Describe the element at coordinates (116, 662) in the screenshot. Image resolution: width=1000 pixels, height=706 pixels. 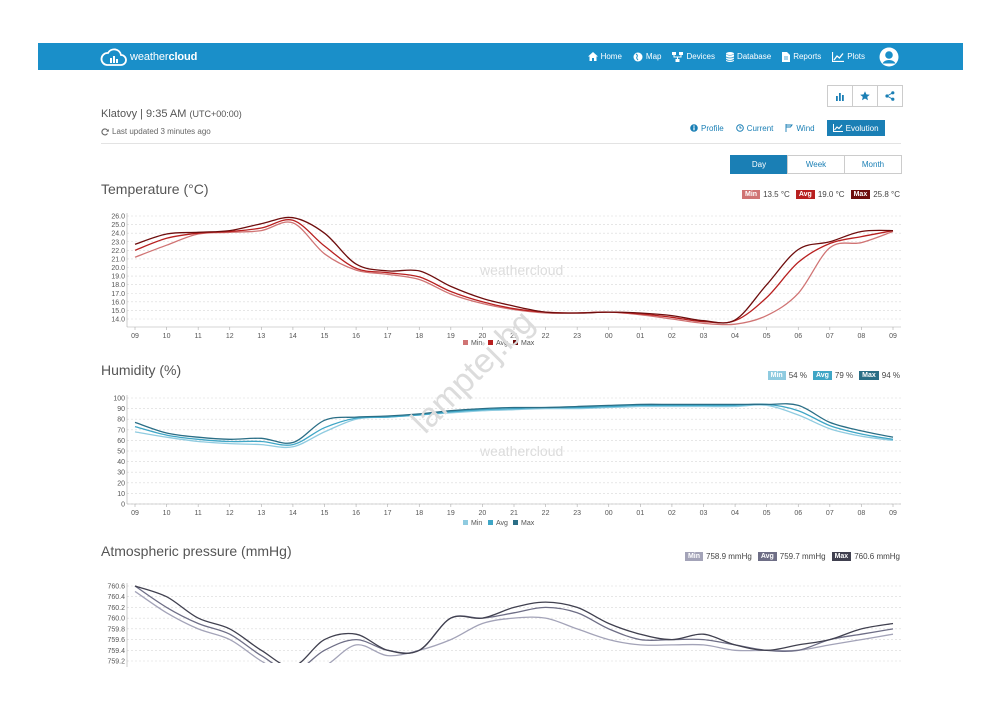
I see `y-tick-label: 759.2` at that location.